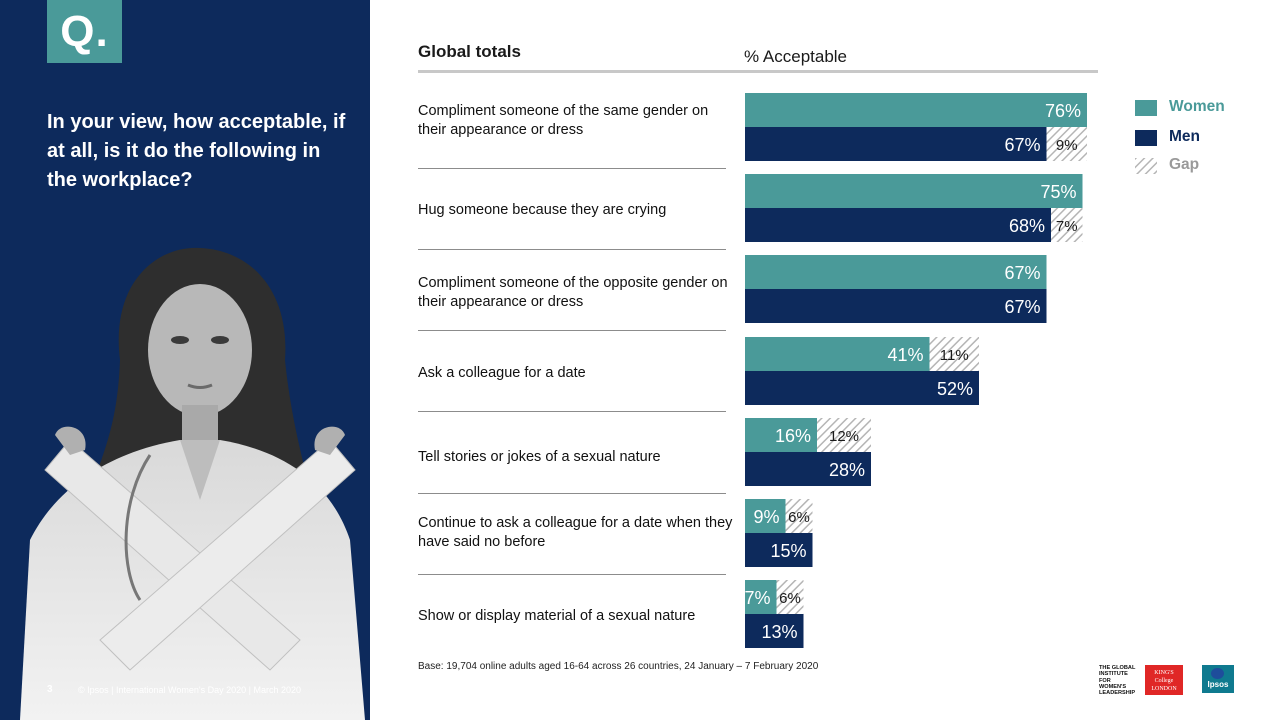 The image size is (1280, 720). Describe the element at coordinates (1184, 136) in the screenshot. I see `legend-label-men: Men` at that location.